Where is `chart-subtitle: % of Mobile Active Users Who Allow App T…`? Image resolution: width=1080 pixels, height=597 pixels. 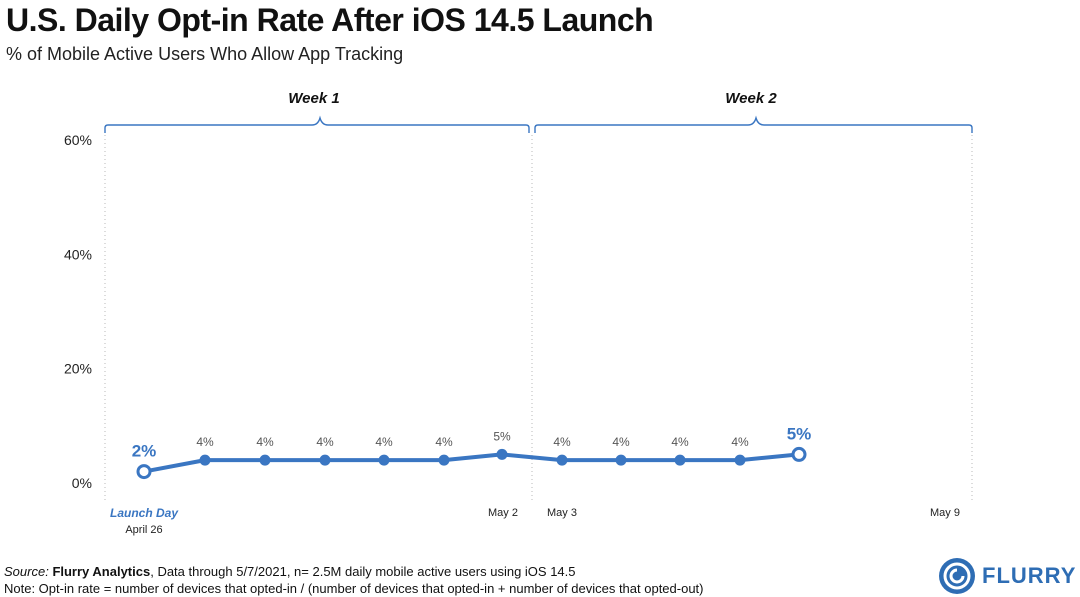
chart-subtitle: % of Mobile Active Users Who Allow App T… is located at coordinates (205, 54).